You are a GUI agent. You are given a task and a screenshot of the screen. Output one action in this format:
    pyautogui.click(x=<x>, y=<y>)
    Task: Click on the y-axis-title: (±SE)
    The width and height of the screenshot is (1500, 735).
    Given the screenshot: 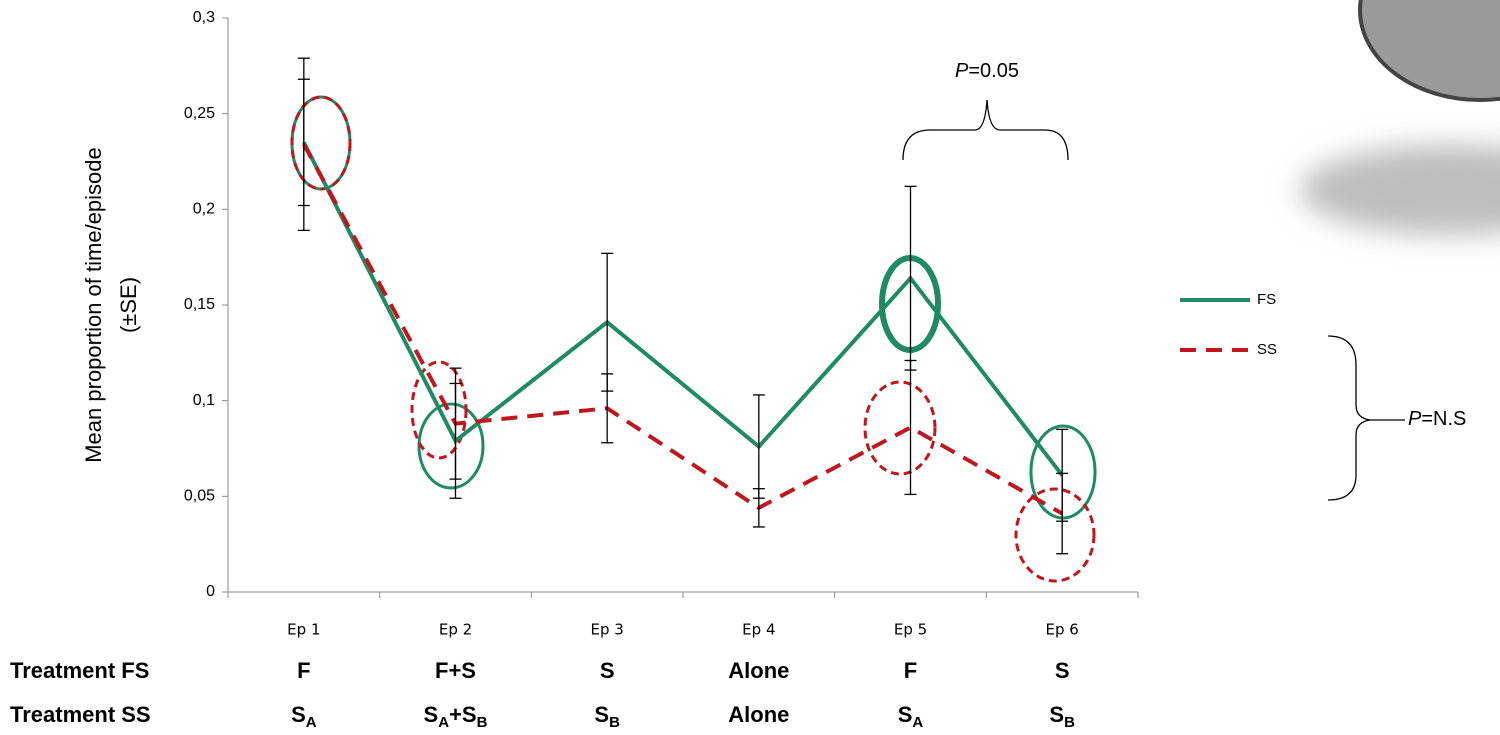 What is the action you would take?
    pyautogui.click(x=128, y=305)
    